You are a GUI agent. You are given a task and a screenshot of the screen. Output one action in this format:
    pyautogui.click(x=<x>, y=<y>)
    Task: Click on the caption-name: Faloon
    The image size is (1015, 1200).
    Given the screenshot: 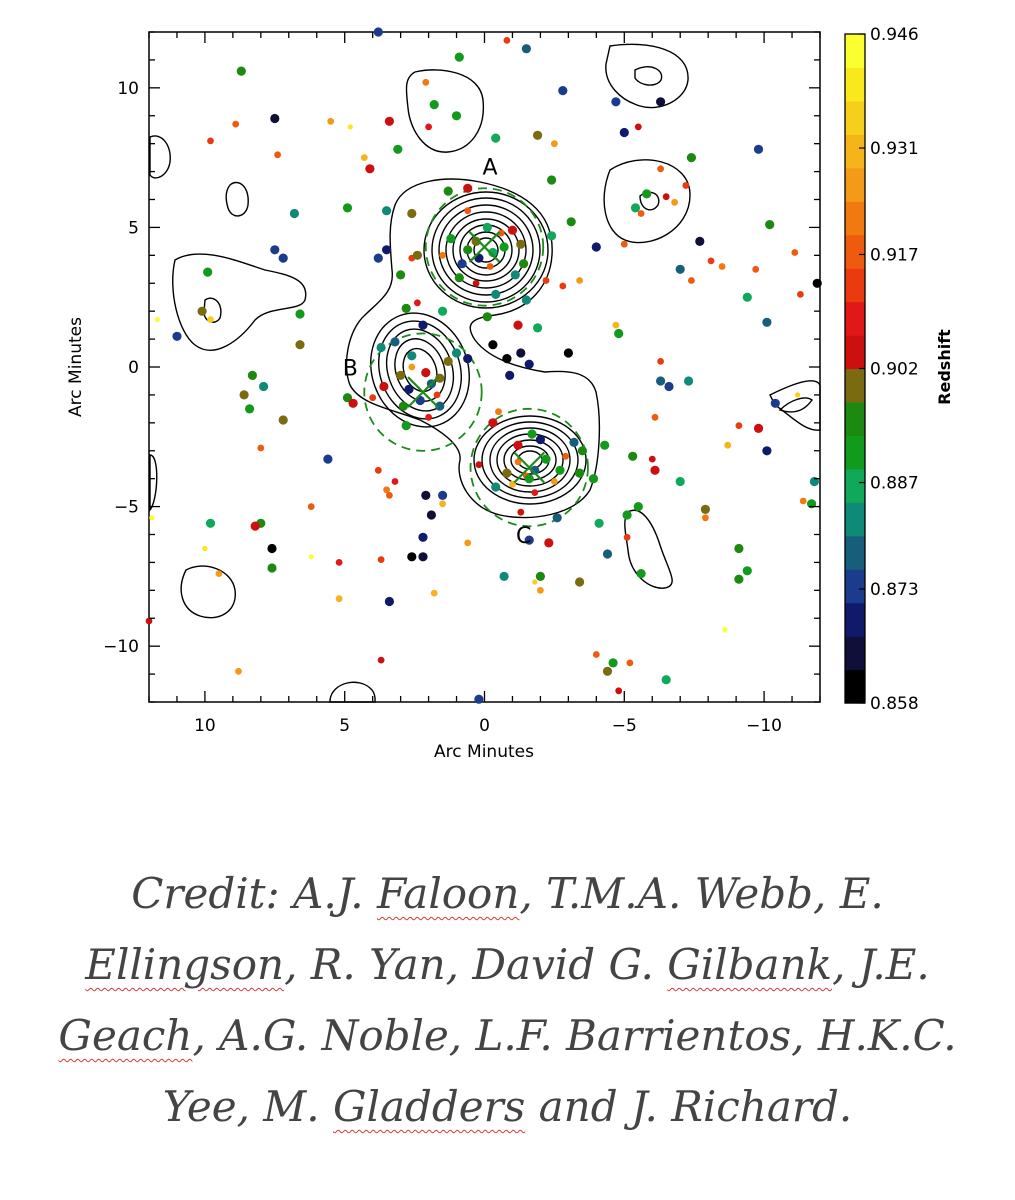 What is the action you would take?
    pyautogui.click(x=448, y=893)
    